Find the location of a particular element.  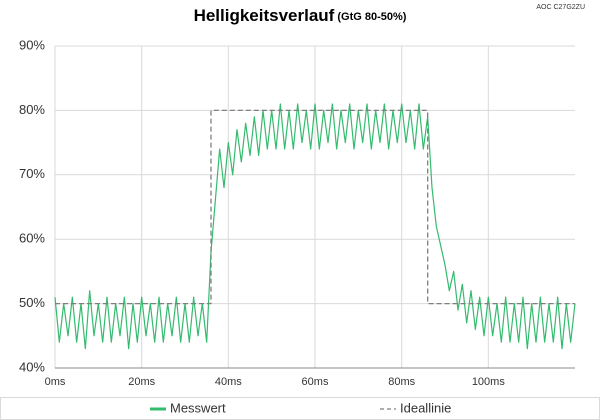

chart-title-group: Helligkeitsverlauf (GtG 80-50%) is located at coordinates (300, 15).